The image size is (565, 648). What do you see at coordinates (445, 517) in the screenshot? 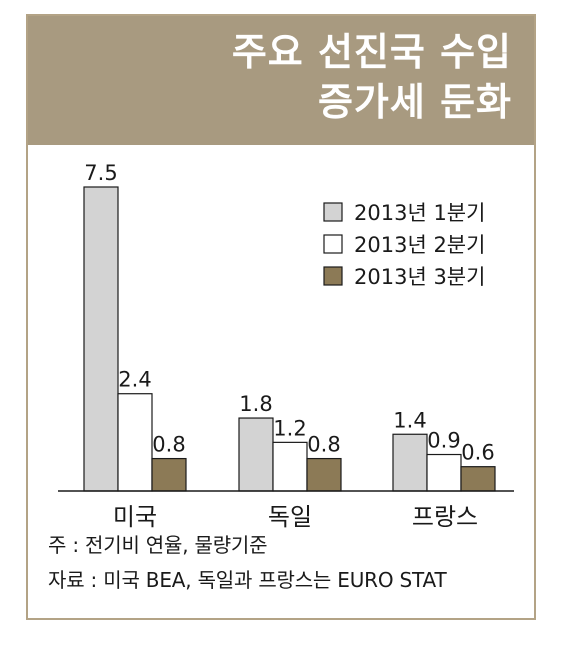
I see `category-label: 프랑스` at bounding box center [445, 517].